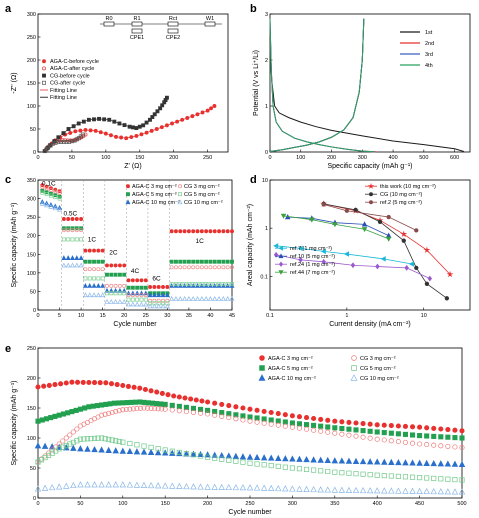  Describe the element at coordinates (336, 227) in the screenshot. I see `series-line` at that location.